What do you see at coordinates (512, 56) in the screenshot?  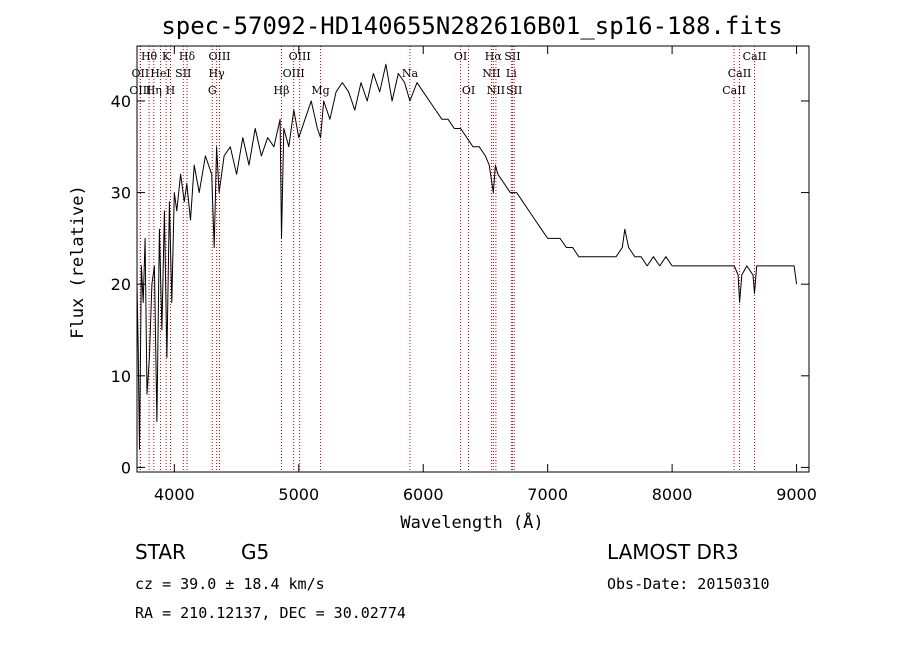 I see `line-marker-label-7: SII` at bounding box center [512, 56].